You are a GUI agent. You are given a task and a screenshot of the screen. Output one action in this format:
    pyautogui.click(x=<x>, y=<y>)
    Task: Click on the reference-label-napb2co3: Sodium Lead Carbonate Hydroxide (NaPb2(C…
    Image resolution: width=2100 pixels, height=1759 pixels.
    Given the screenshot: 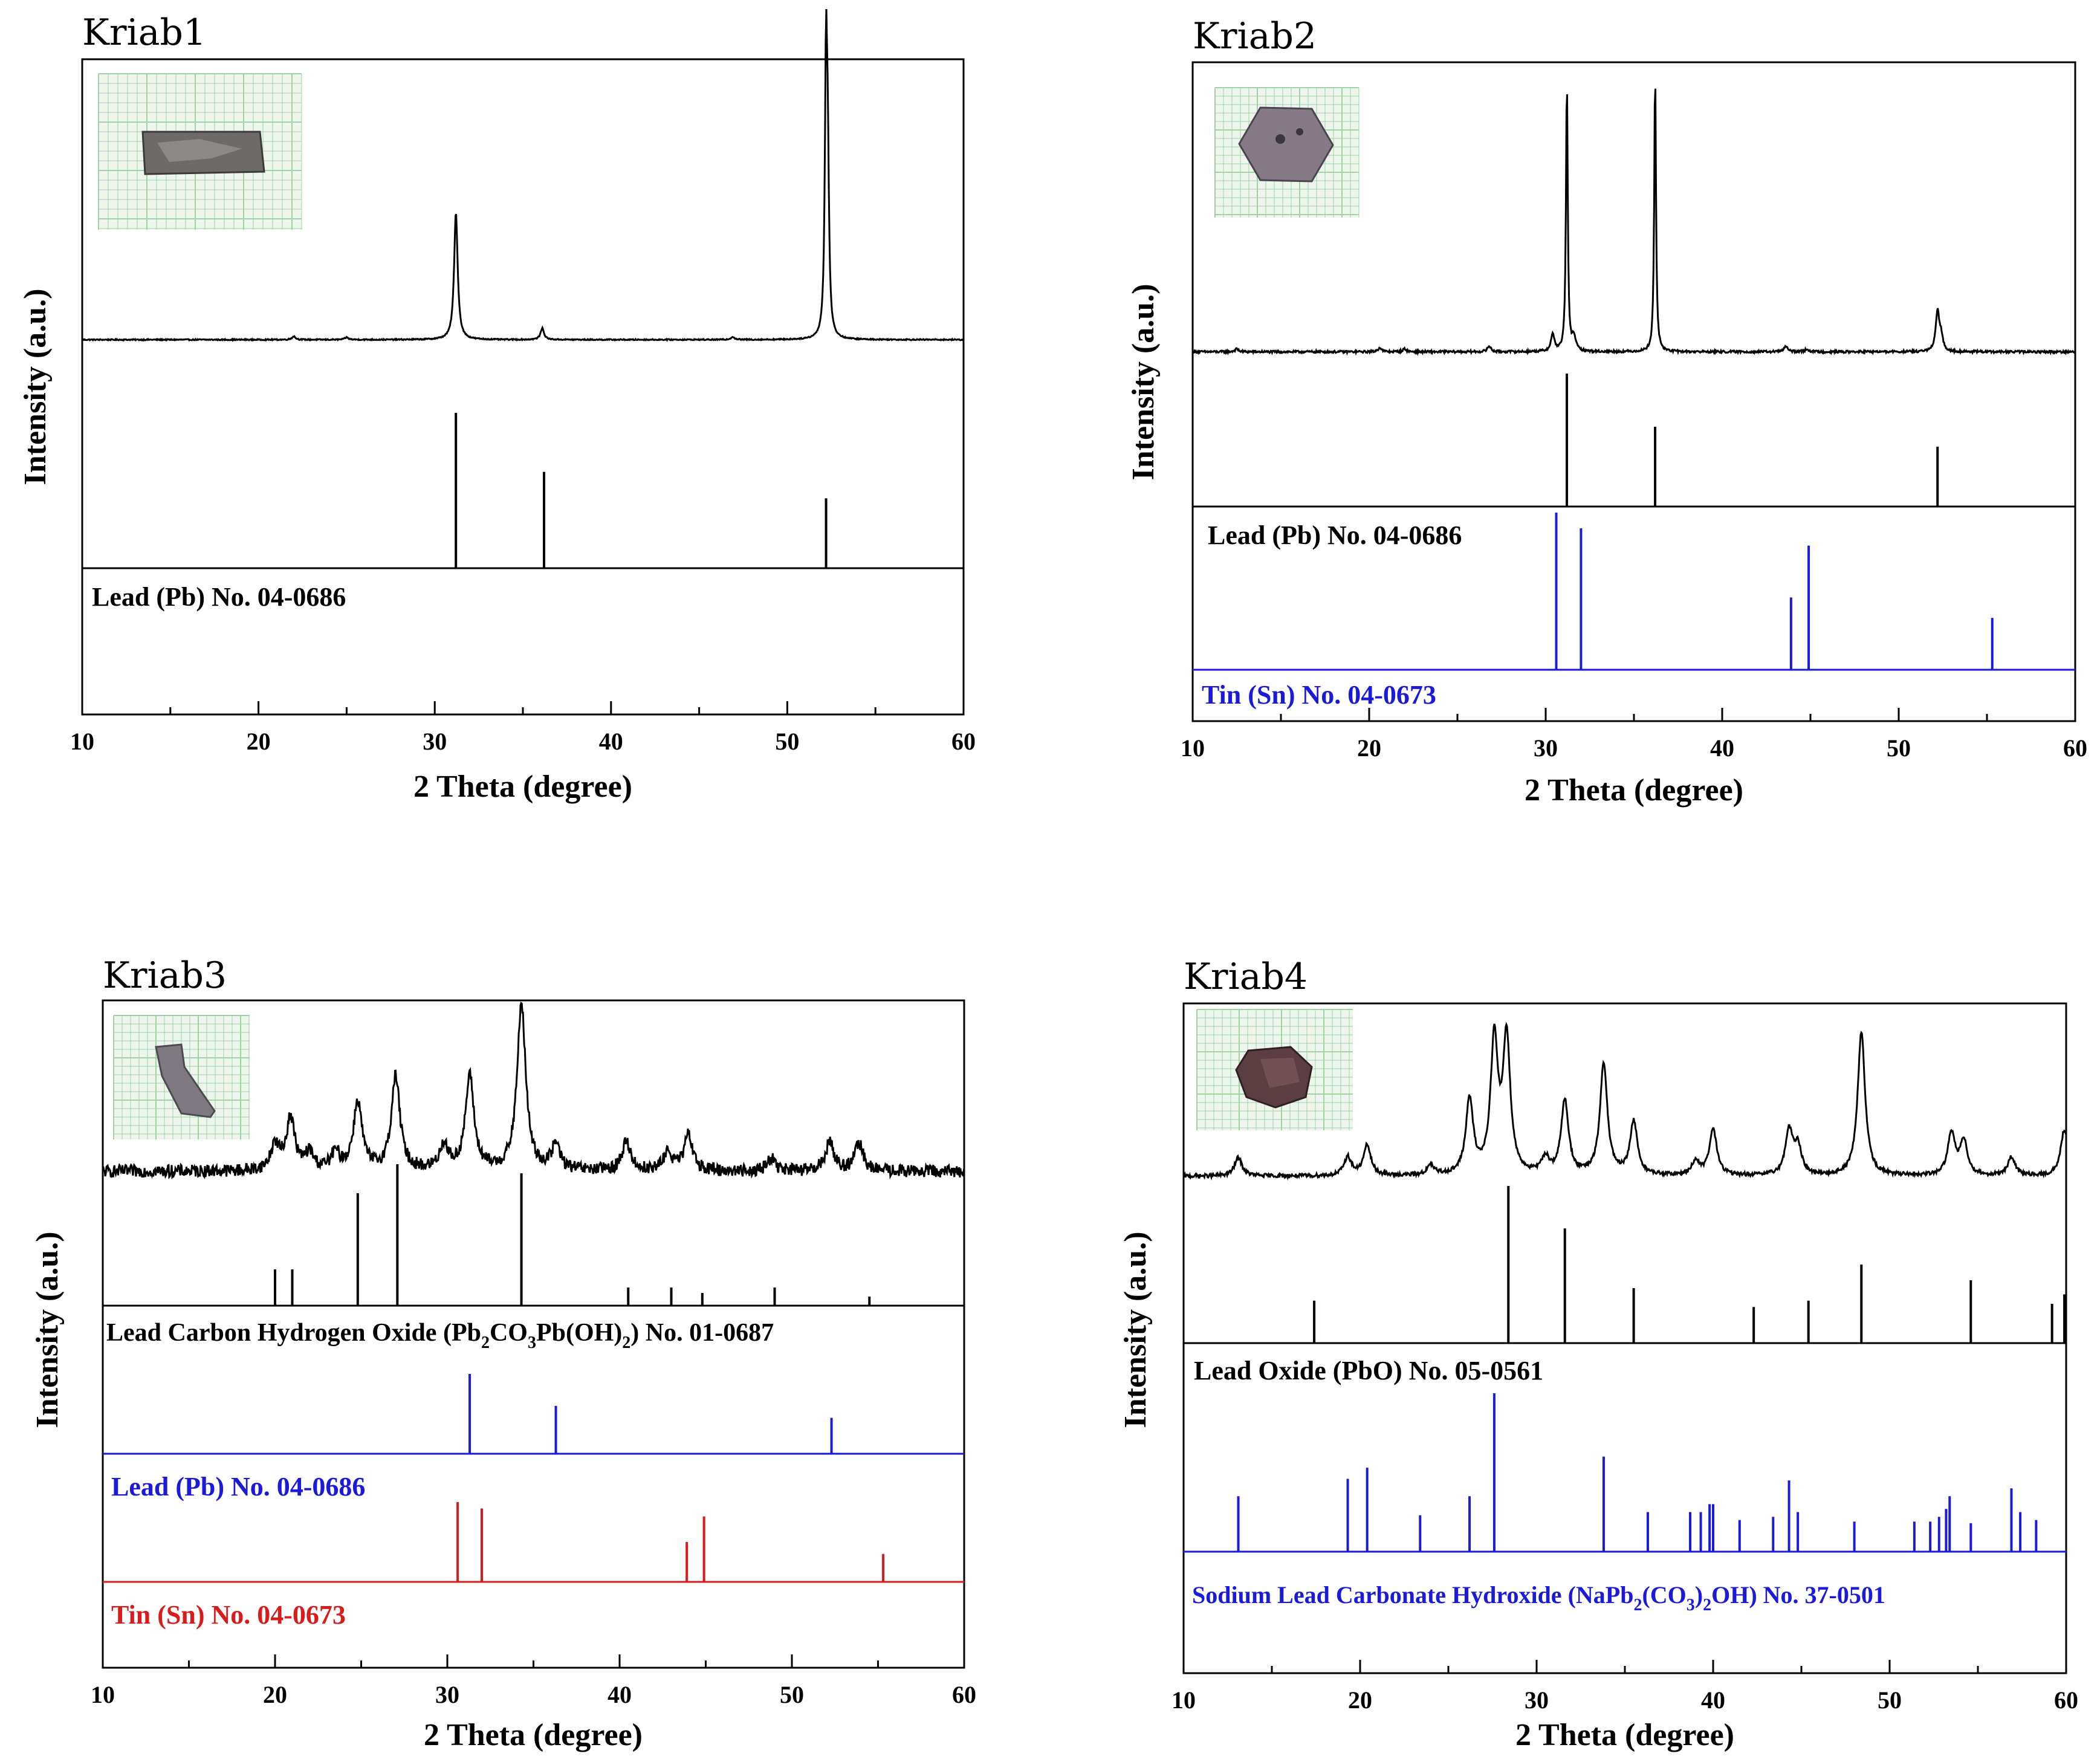 What is the action you would take?
    pyautogui.click(x=1538, y=1598)
    